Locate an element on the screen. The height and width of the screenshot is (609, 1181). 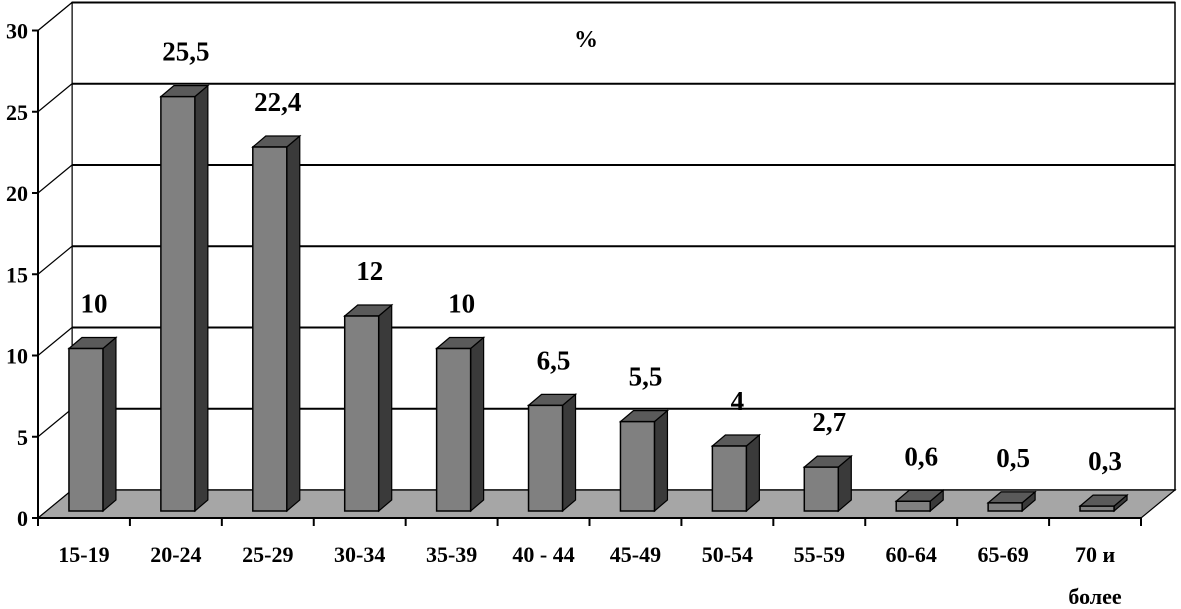
data-label: 12 is located at coordinates (369, 271).